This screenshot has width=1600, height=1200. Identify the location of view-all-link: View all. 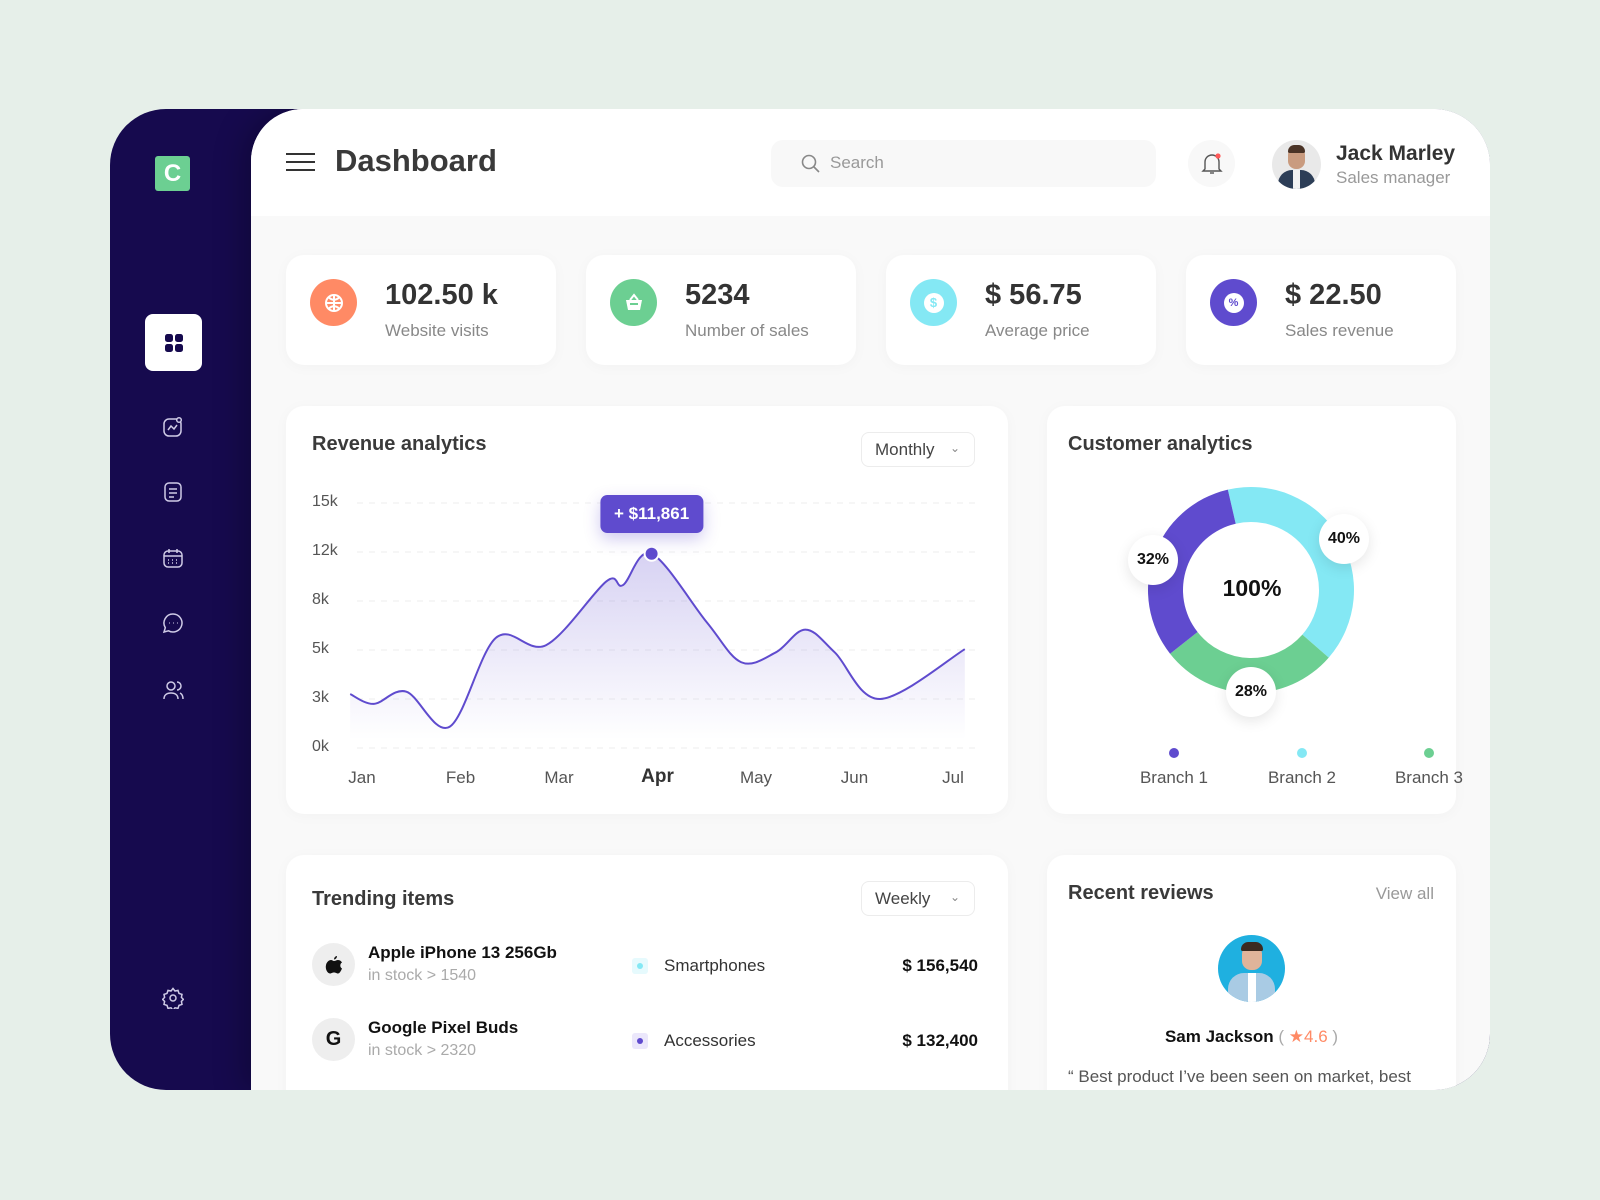
(1404, 893).